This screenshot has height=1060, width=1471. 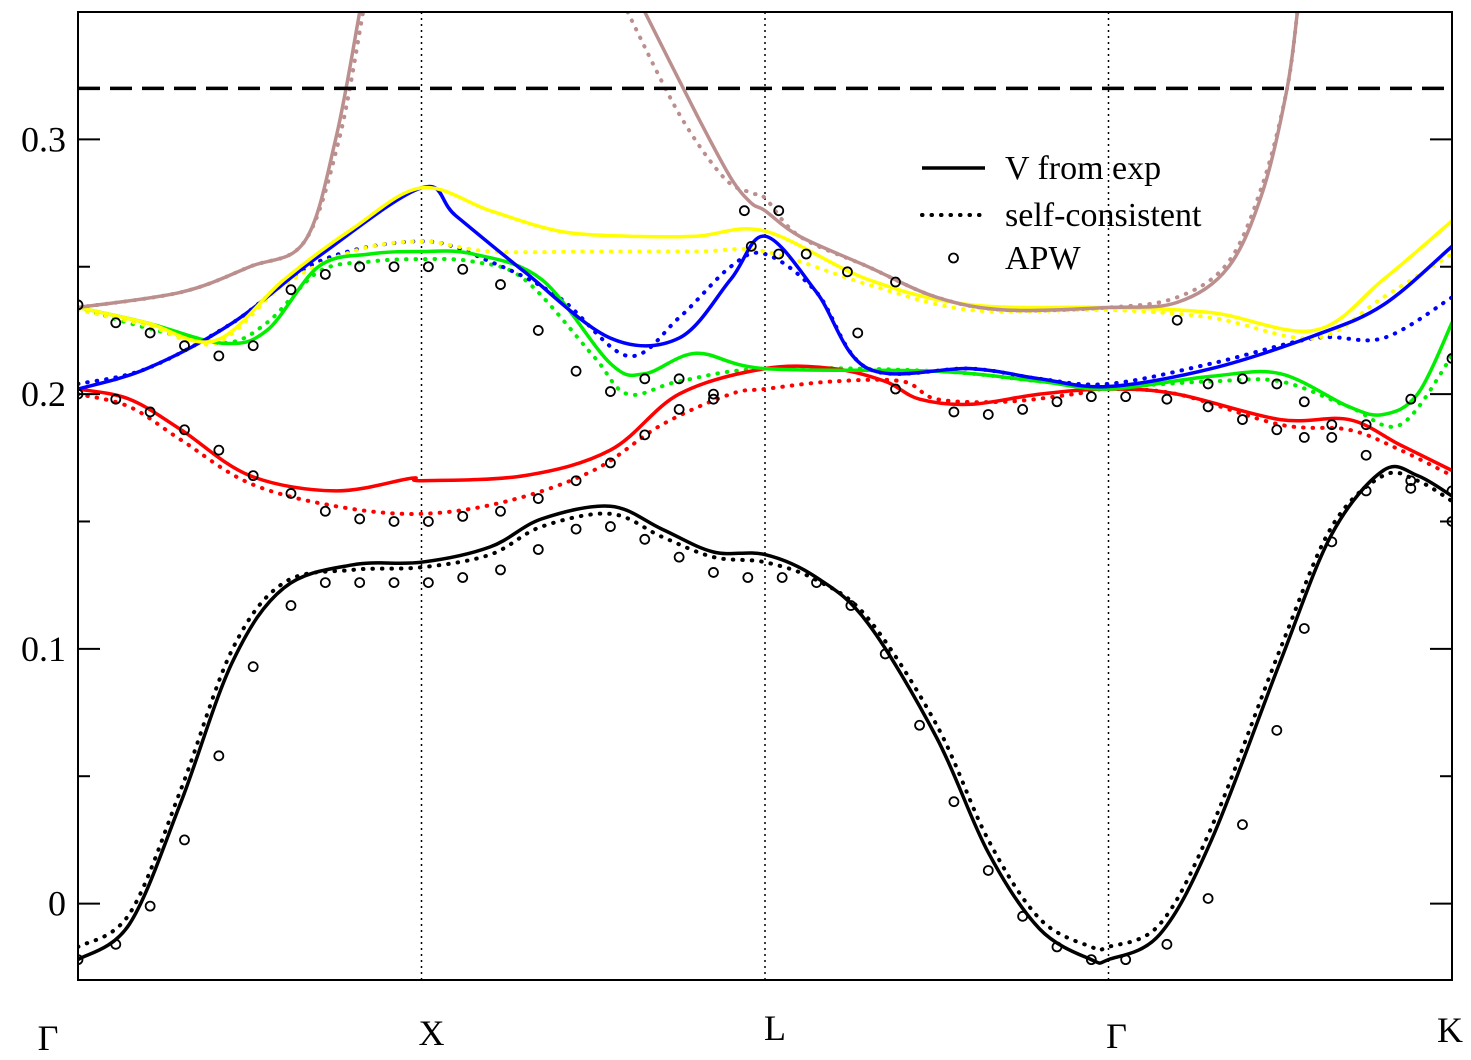 What do you see at coordinates (1103, 215) in the screenshot?
I see `legend-label-1: self-consistent` at bounding box center [1103, 215].